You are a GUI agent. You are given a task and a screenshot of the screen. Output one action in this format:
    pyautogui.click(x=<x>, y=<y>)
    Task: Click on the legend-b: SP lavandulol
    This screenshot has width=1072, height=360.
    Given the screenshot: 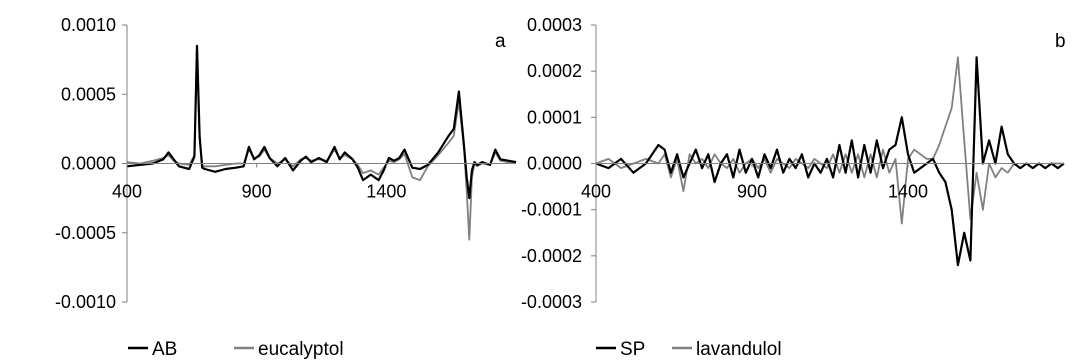 What is the action you would take?
    pyautogui.click(x=689, y=349)
    